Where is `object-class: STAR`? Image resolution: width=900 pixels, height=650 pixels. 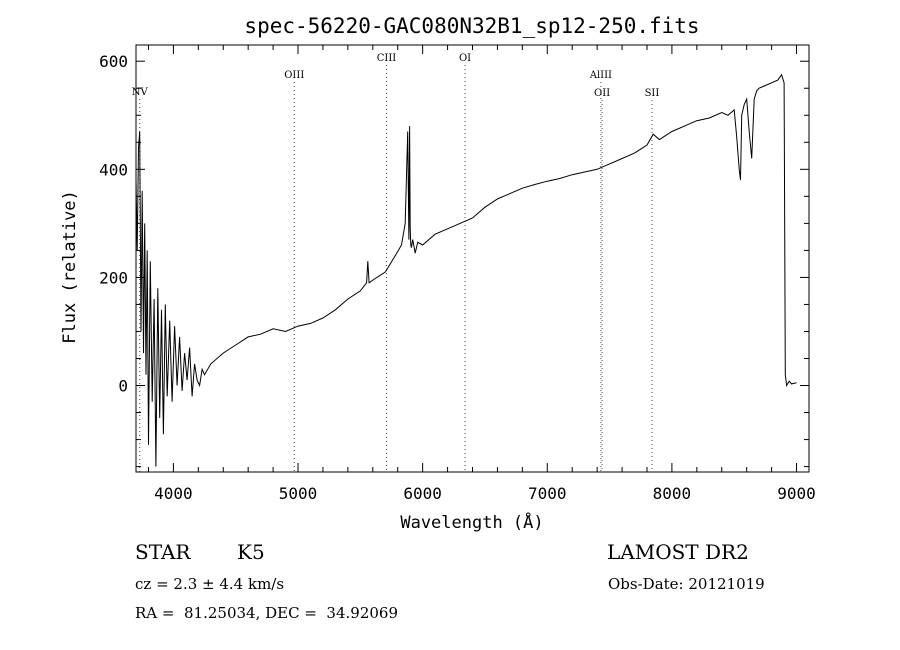 object-class: STAR is located at coordinates (163, 552).